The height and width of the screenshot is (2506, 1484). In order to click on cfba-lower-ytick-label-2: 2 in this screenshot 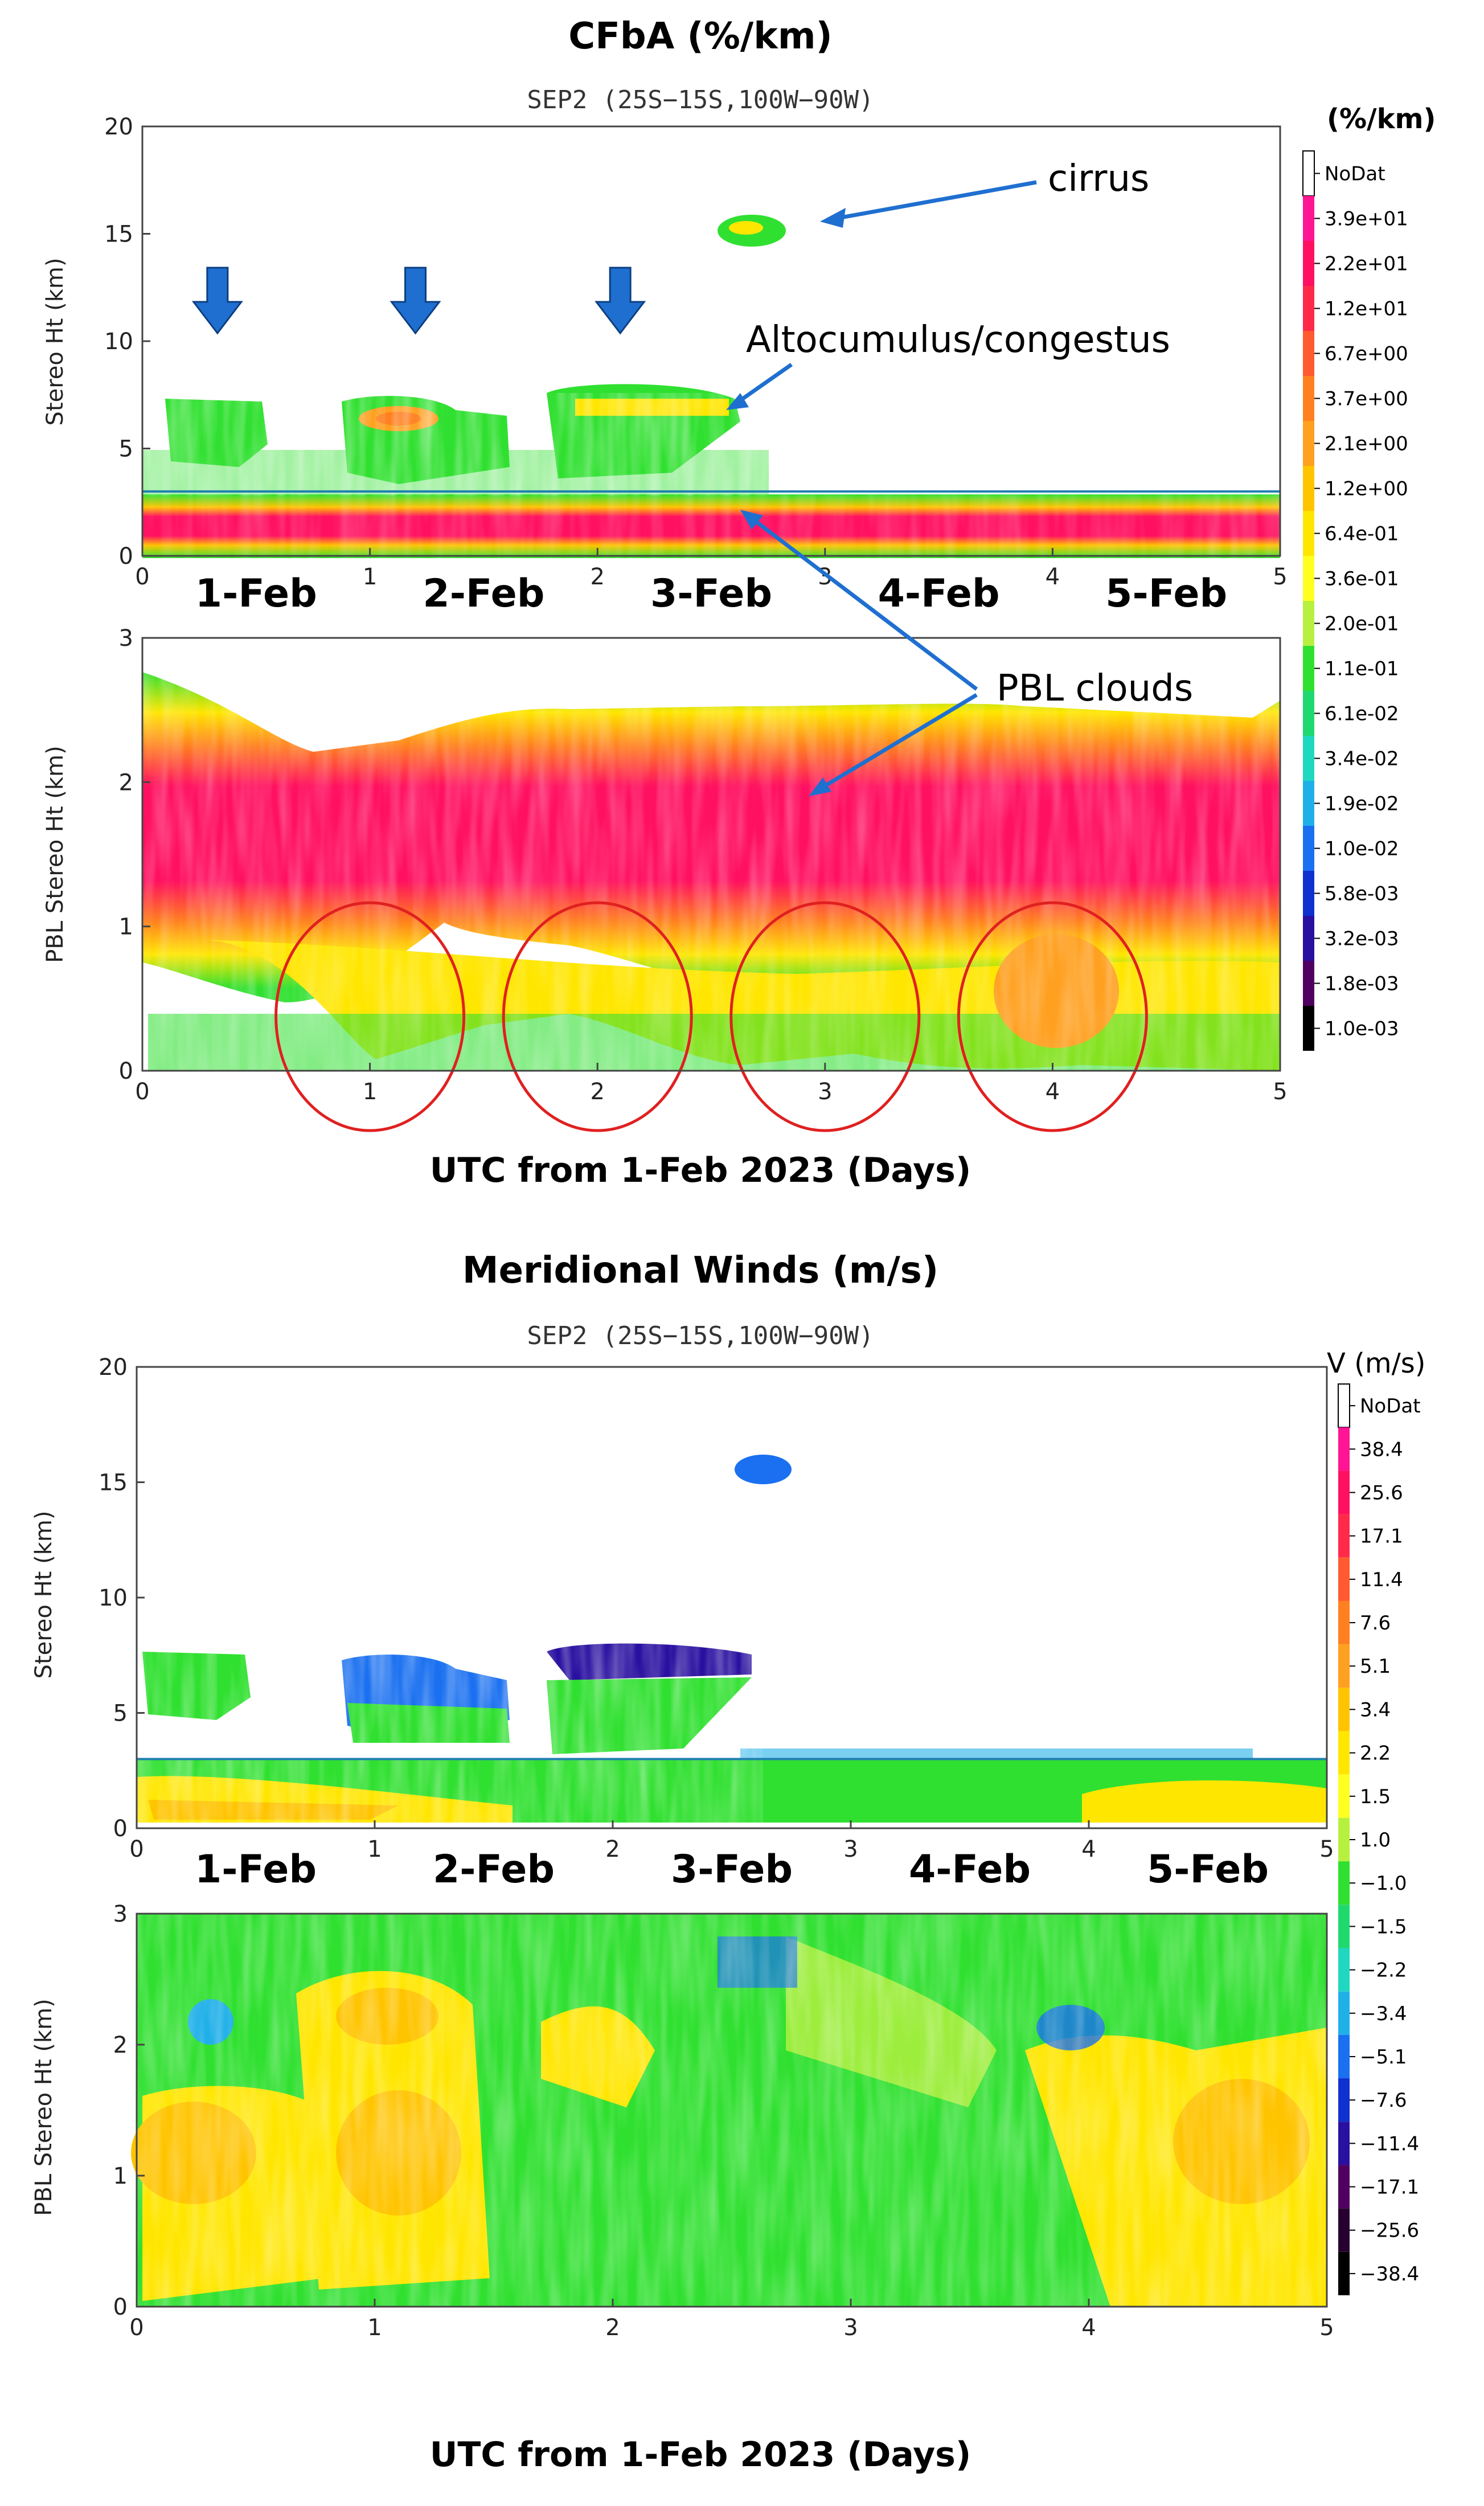, I will do `click(126, 783)`.